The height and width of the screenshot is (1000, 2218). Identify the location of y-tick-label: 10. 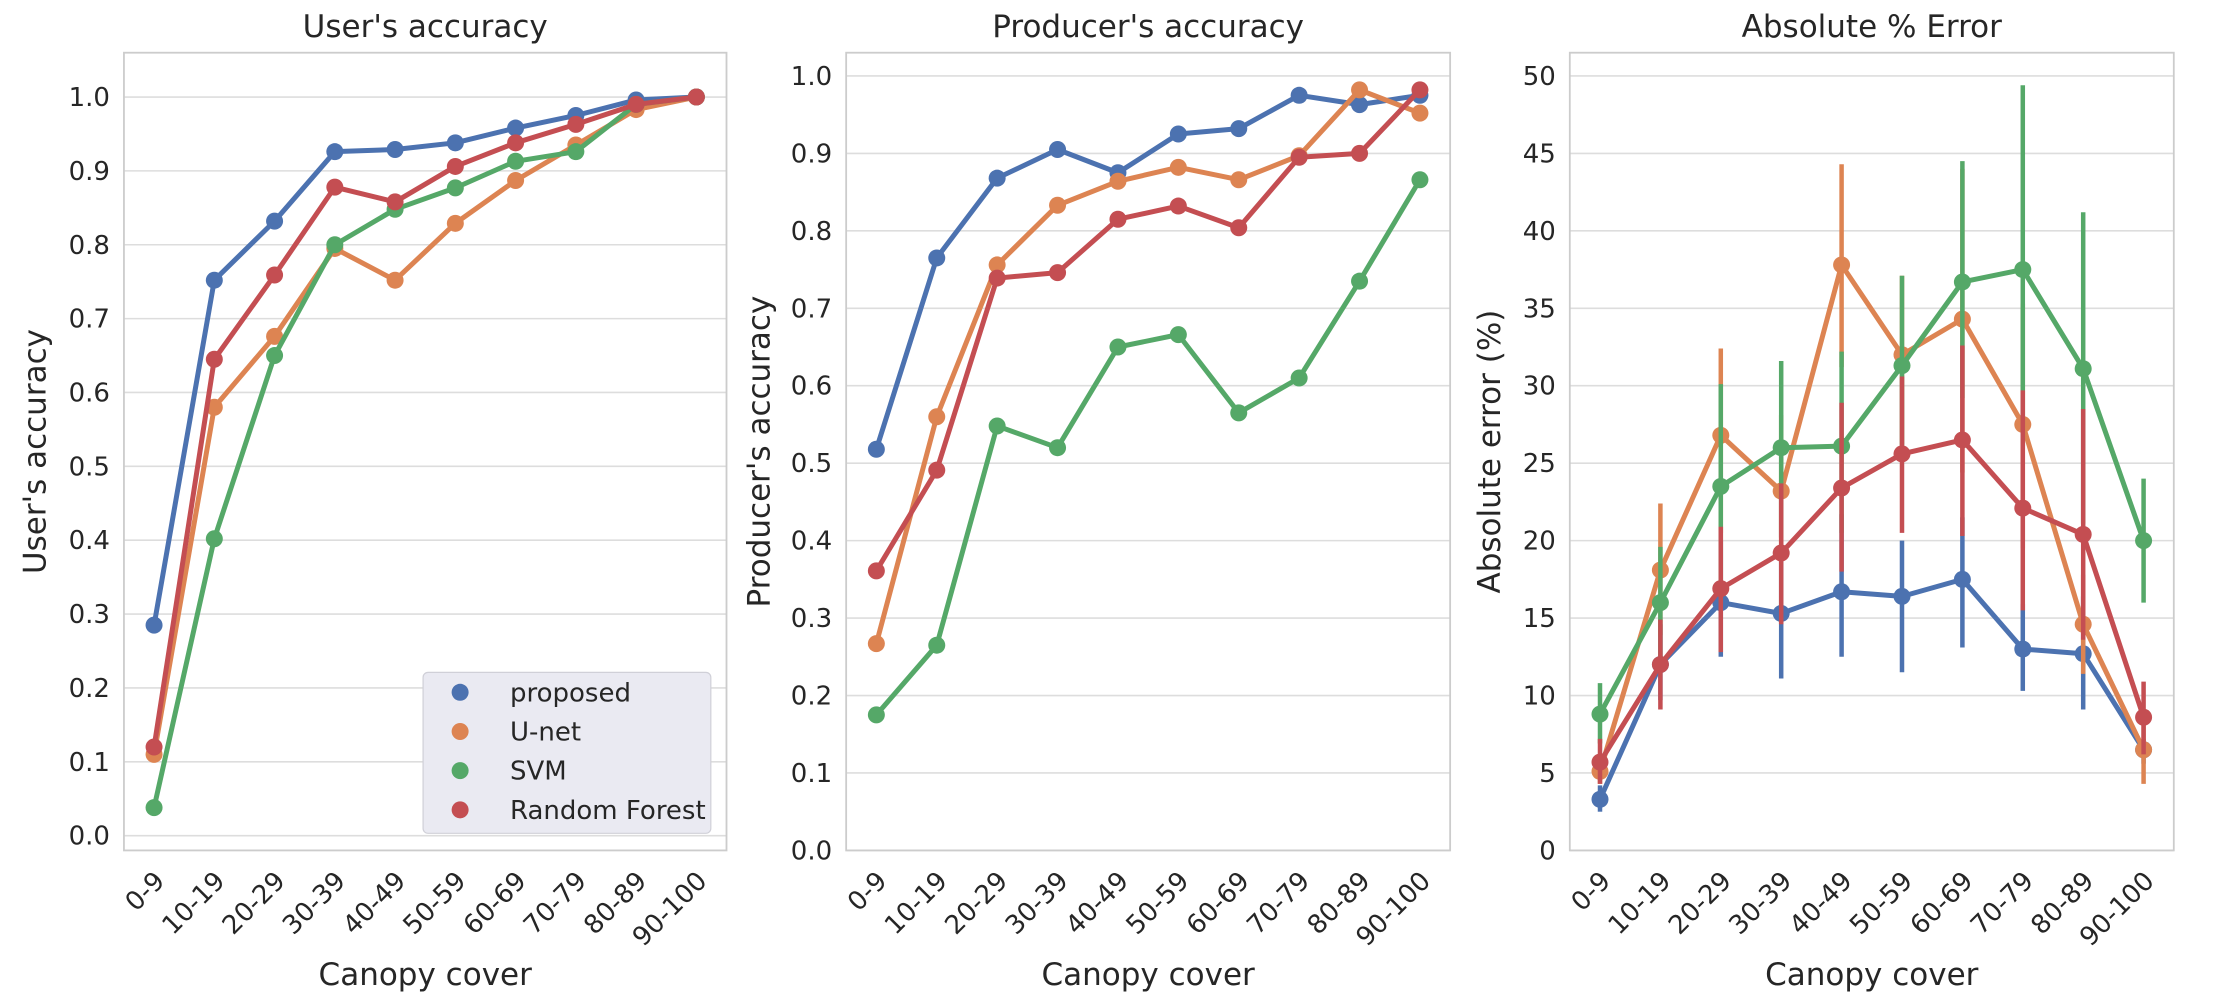
(1539, 697).